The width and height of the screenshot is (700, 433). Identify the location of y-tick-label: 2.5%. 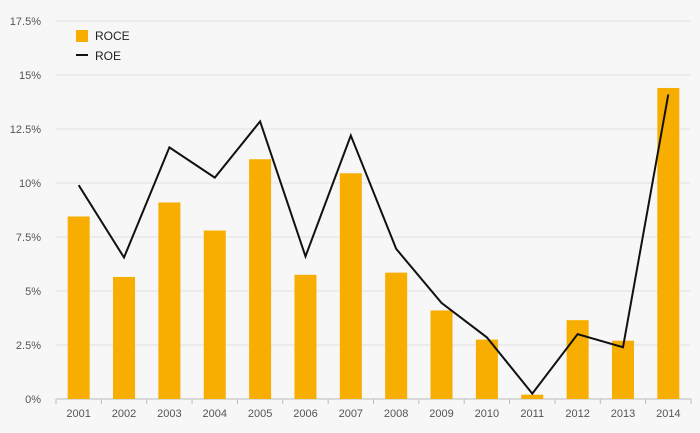
(28, 346).